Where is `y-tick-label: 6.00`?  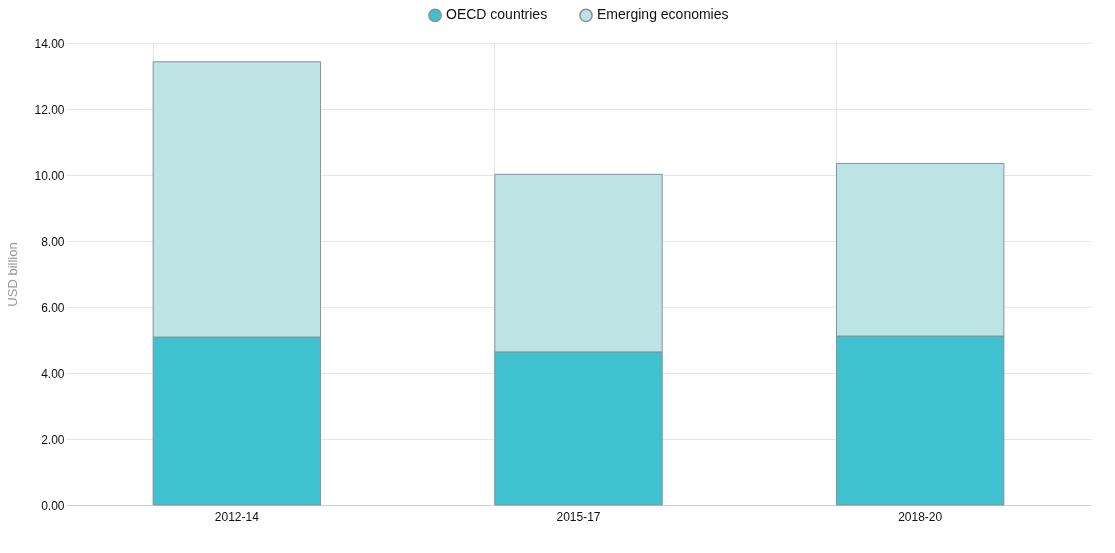 y-tick-label: 6.00 is located at coordinates (53, 307).